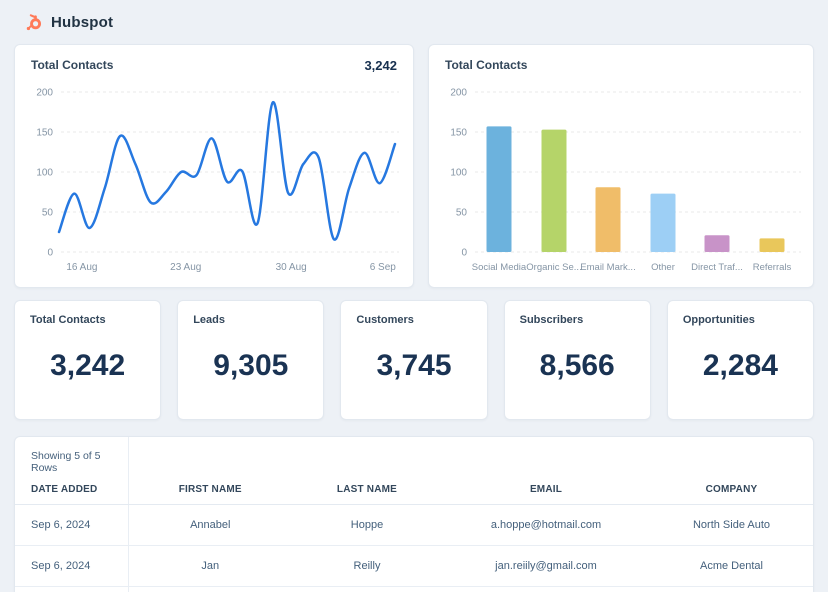 This screenshot has width=828, height=592. What do you see at coordinates (214, 59) in the screenshot?
I see `line-chart-header: Total Contacts 3,242` at bounding box center [214, 59].